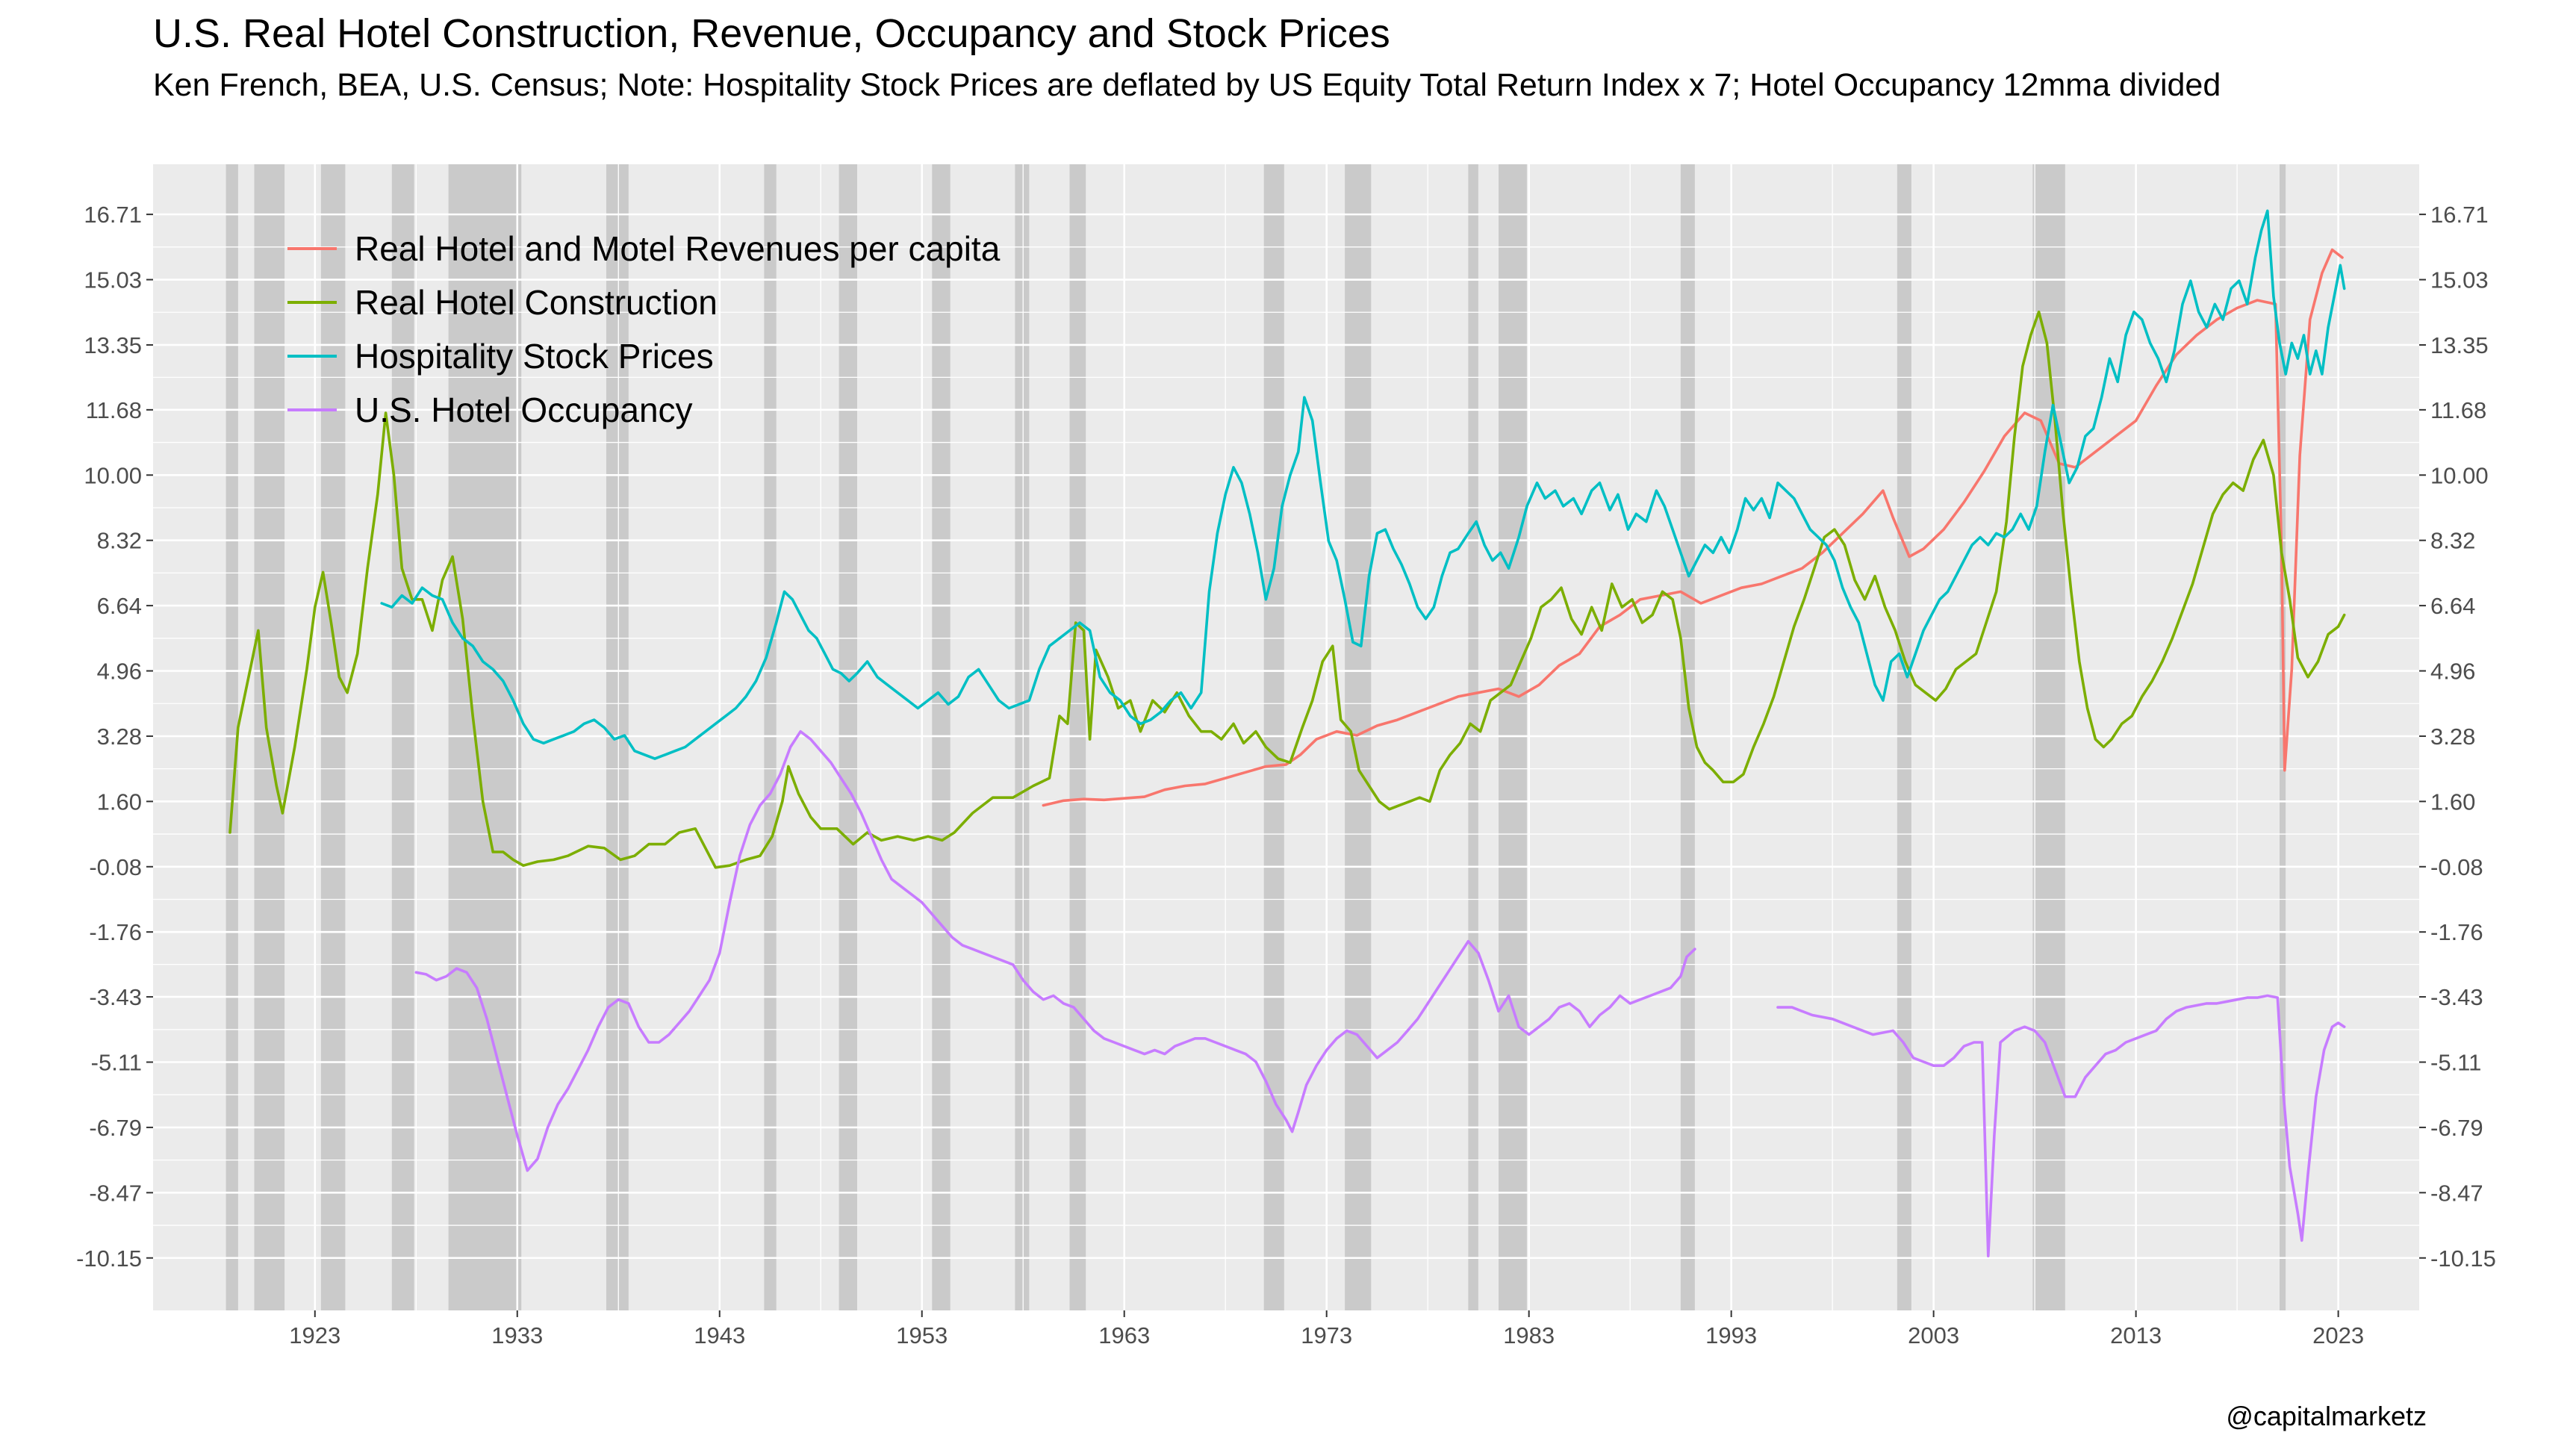  What do you see at coordinates (2463, 1258) in the screenshot?
I see `y-tick-label-right: -10.15` at bounding box center [2463, 1258].